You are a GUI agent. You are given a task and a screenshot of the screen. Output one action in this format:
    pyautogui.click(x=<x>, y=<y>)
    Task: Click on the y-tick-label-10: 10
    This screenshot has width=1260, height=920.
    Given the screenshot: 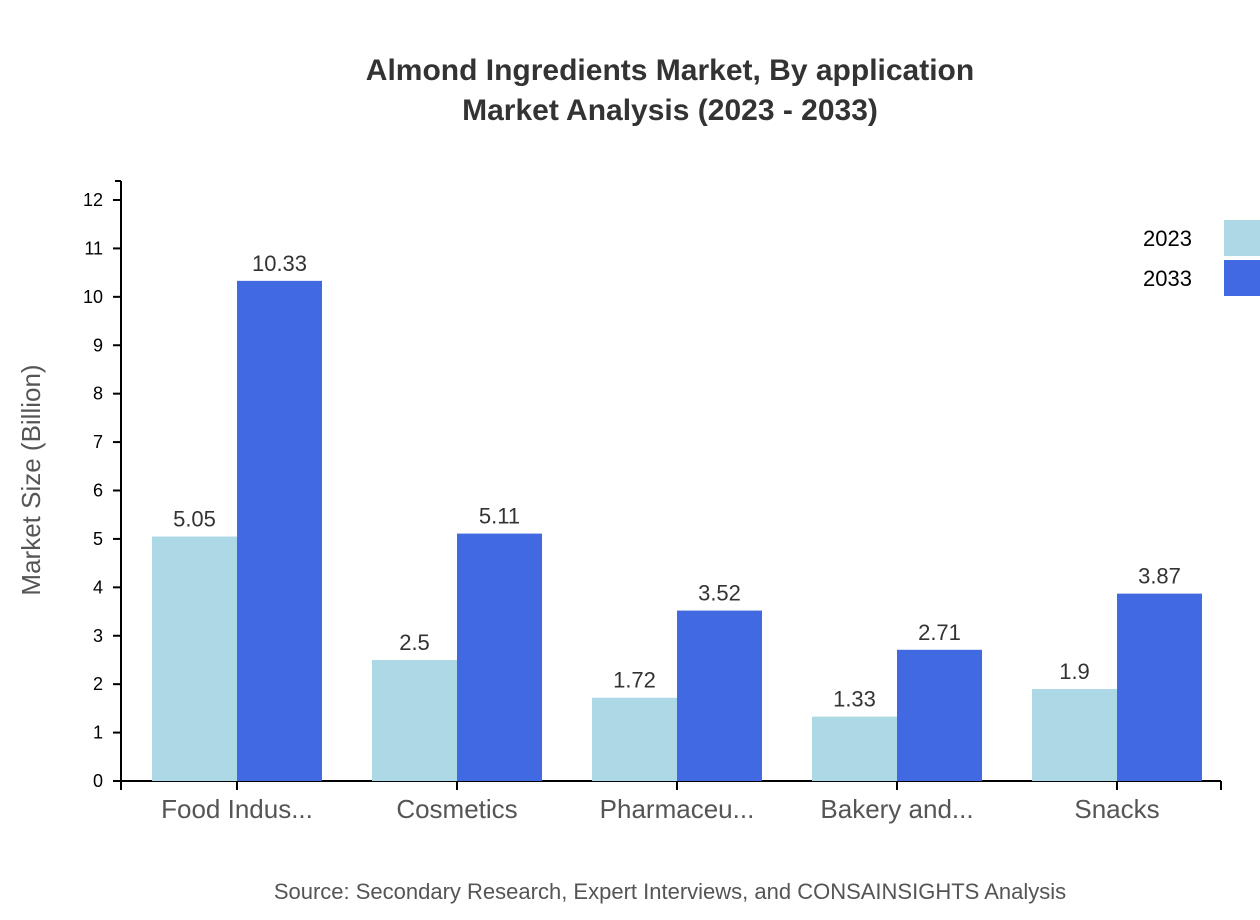 What is the action you would take?
    pyautogui.click(x=93, y=297)
    